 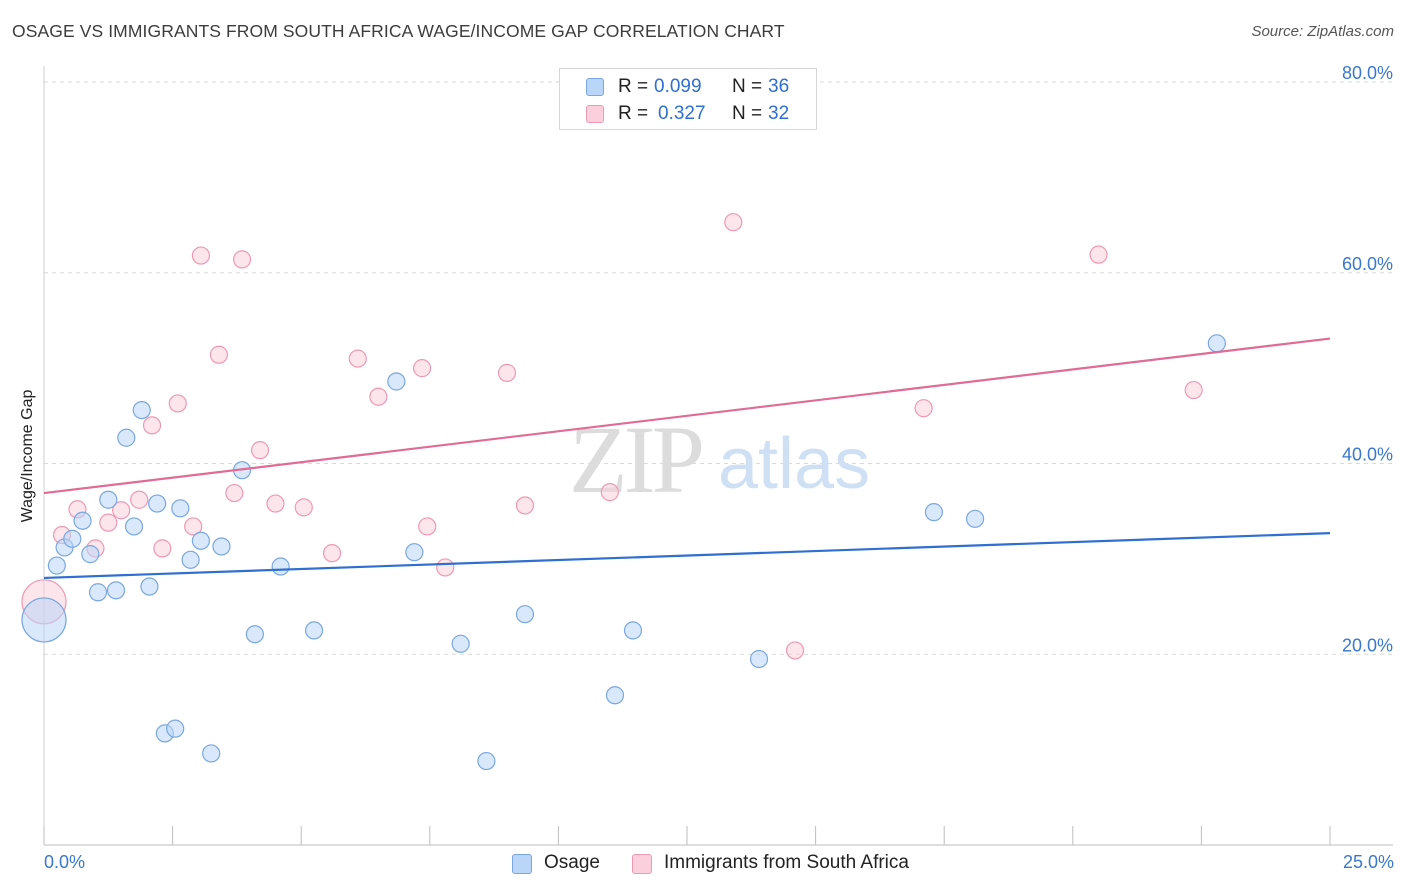 What do you see at coordinates (27, 456) in the screenshot?
I see `y-axis-label: Wage/Income Gap` at bounding box center [27, 456].